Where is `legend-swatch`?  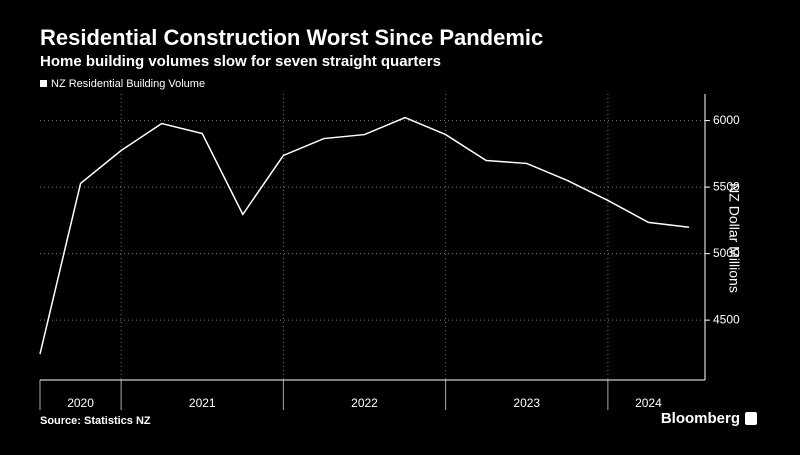 legend-swatch is located at coordinates (43, 83).